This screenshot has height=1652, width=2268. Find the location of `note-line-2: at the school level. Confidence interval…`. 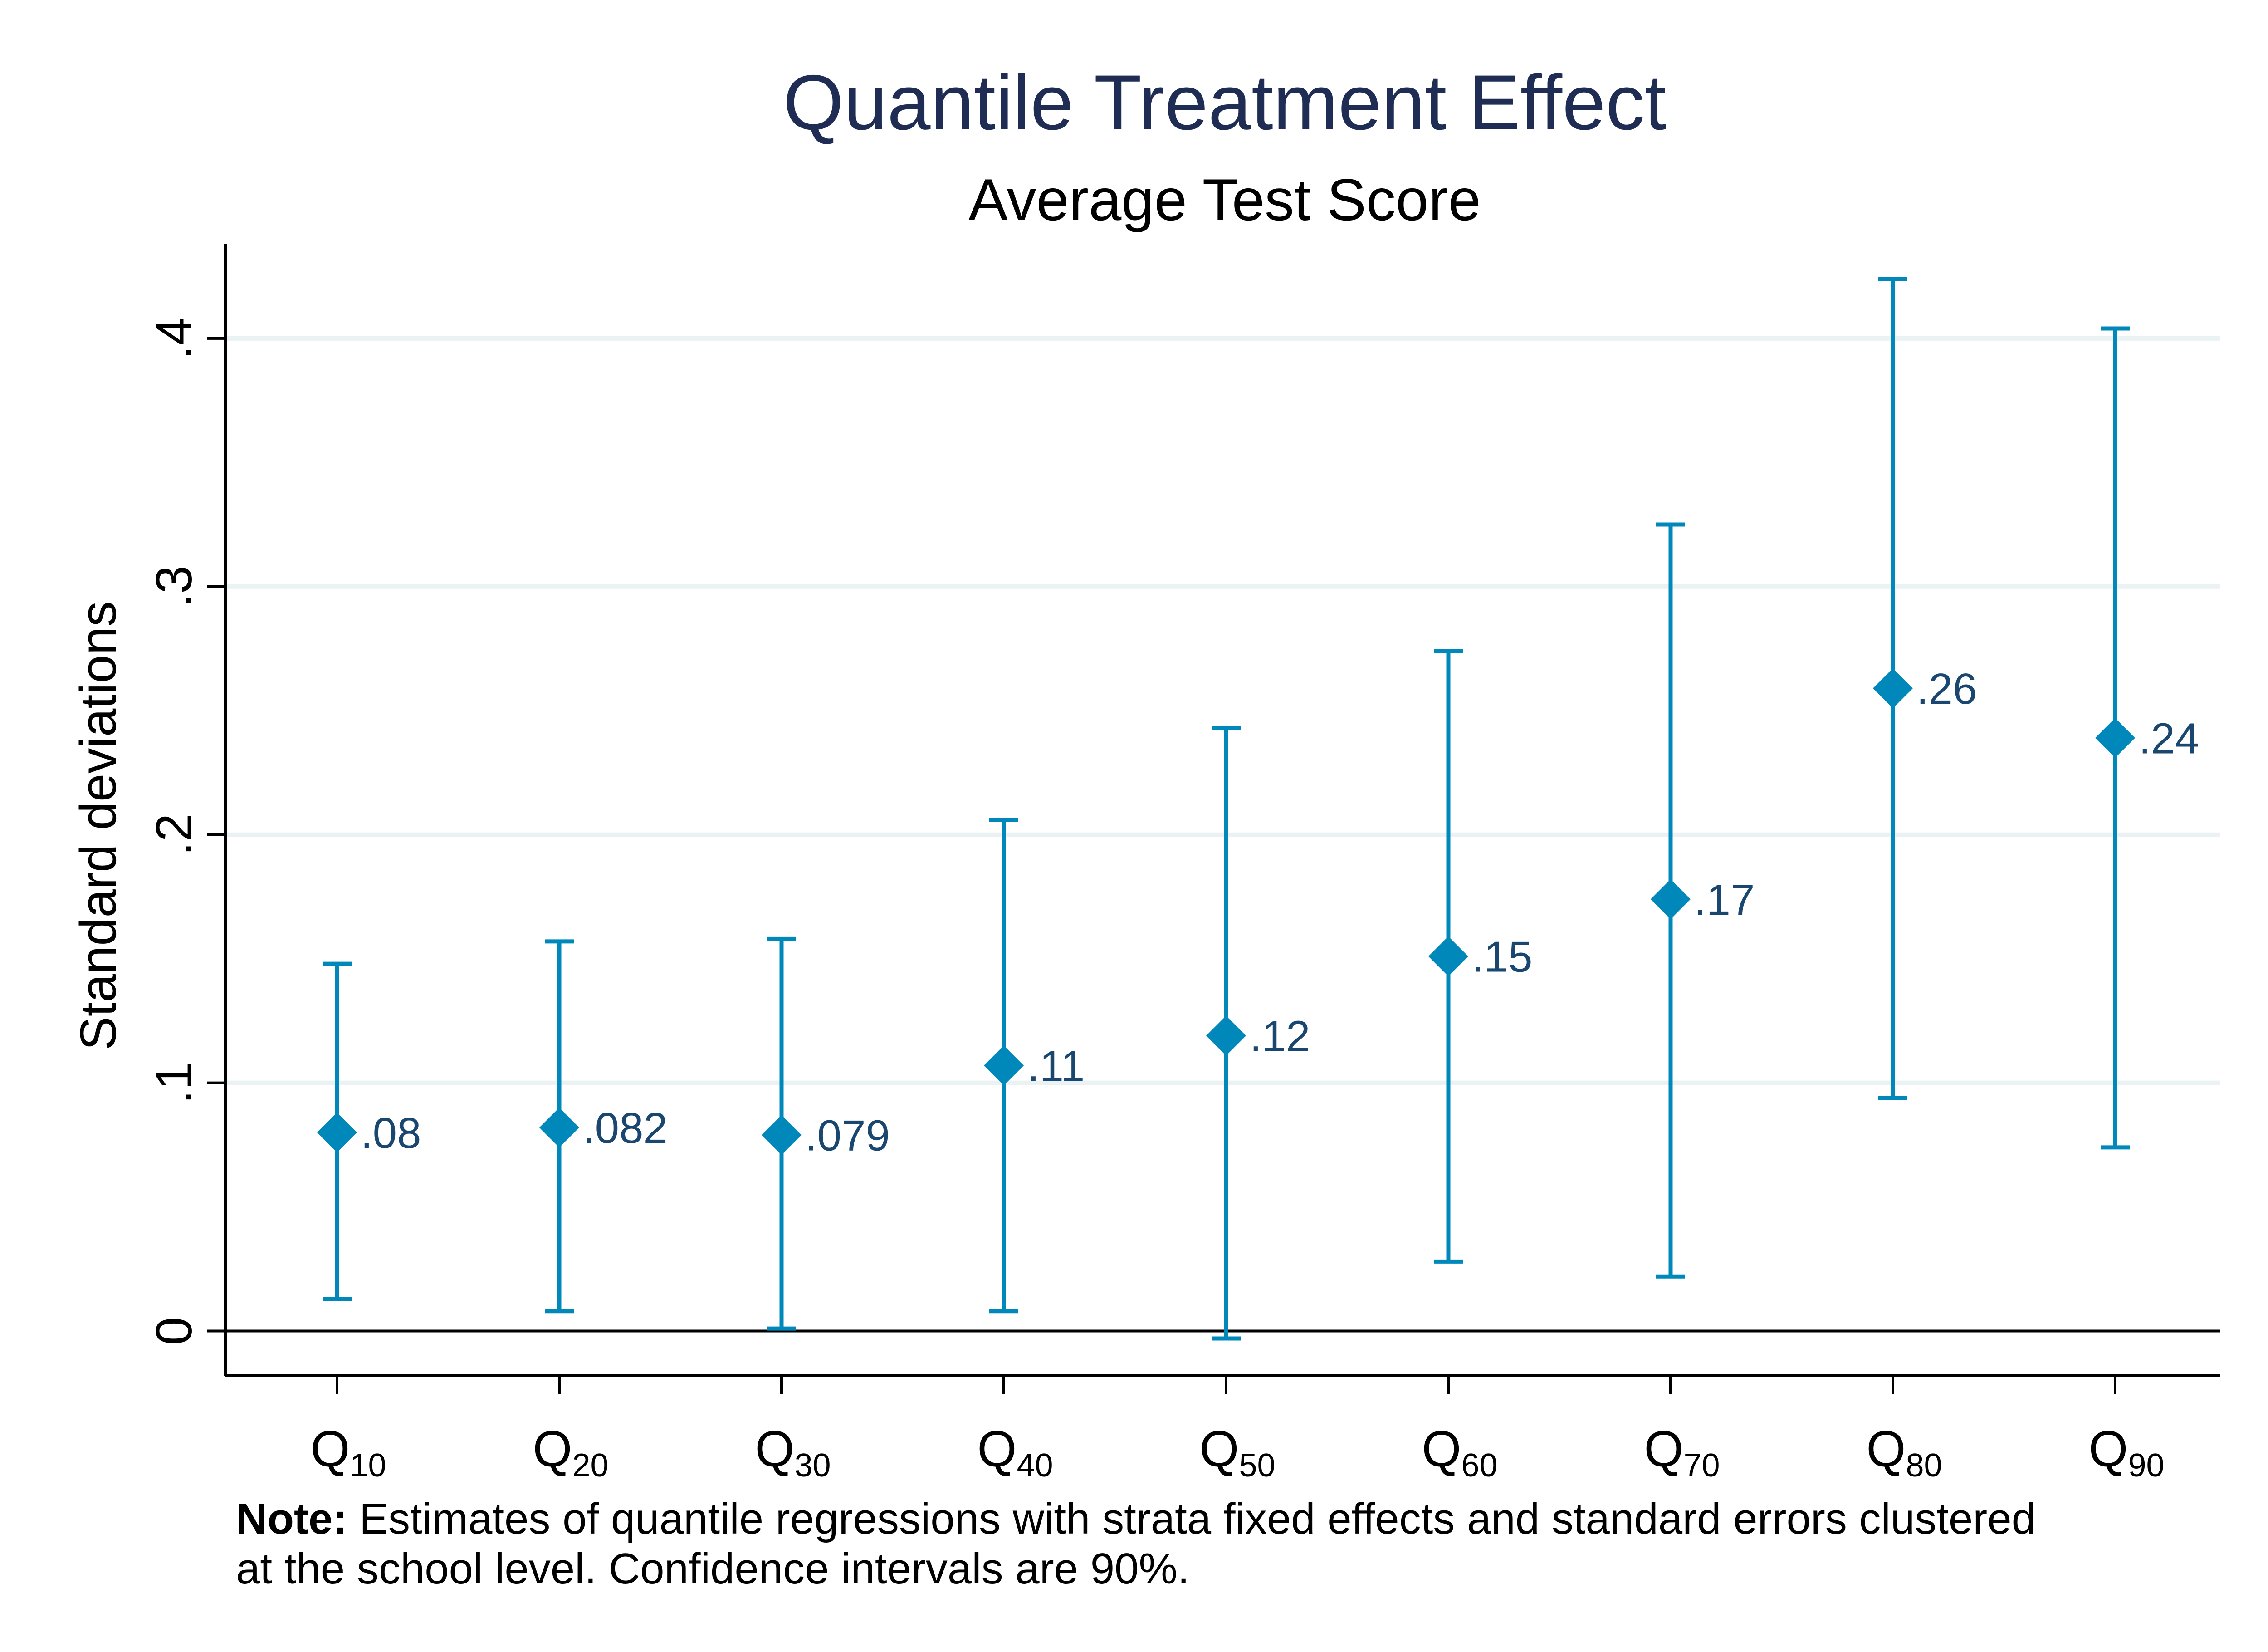

note-line-2: at the school level. Confidence interval… is located at coordinates (713, 1569).